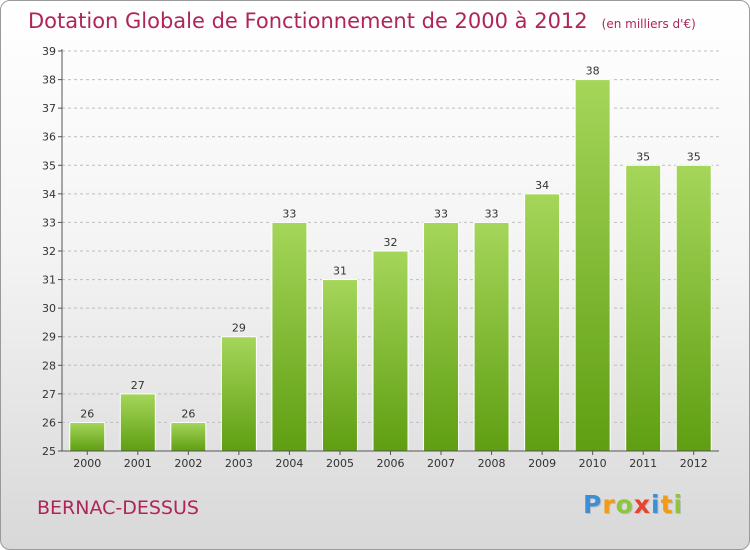 Image resolution: width=750 pixels, height=550 pixels. Describe the element at coordinates (624, 504) in the screenshot. I see `logo-letter: o` at that location.